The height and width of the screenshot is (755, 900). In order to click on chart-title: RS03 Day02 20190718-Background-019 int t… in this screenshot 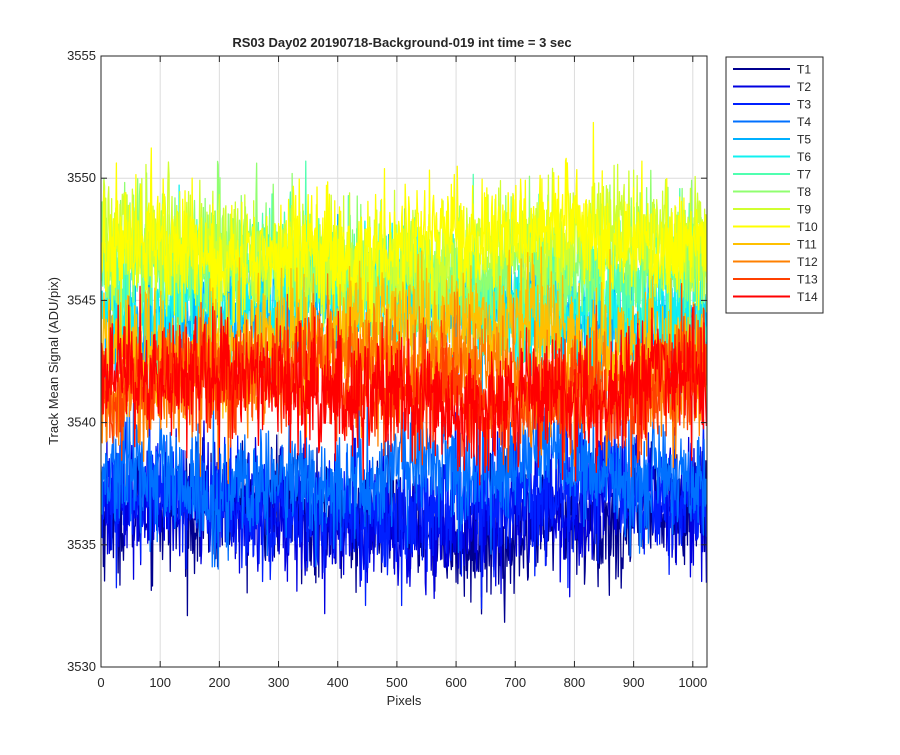, I will do `click(401, 42)`.